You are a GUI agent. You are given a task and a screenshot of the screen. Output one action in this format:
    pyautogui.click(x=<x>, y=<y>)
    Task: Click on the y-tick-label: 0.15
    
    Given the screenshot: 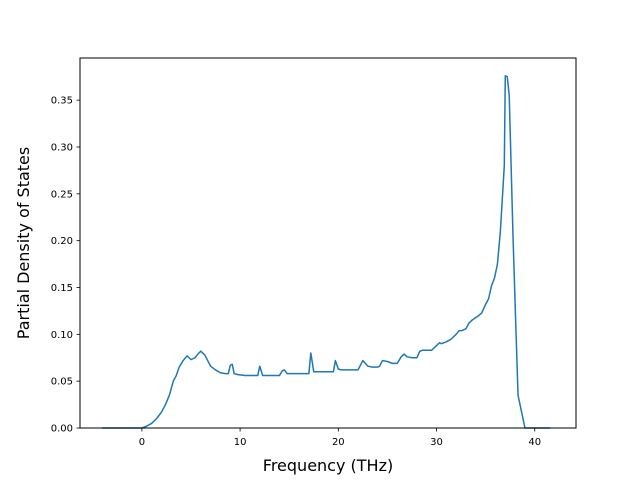 What is the action you would take?
    pyautogui.click(x=62, y=288)
    